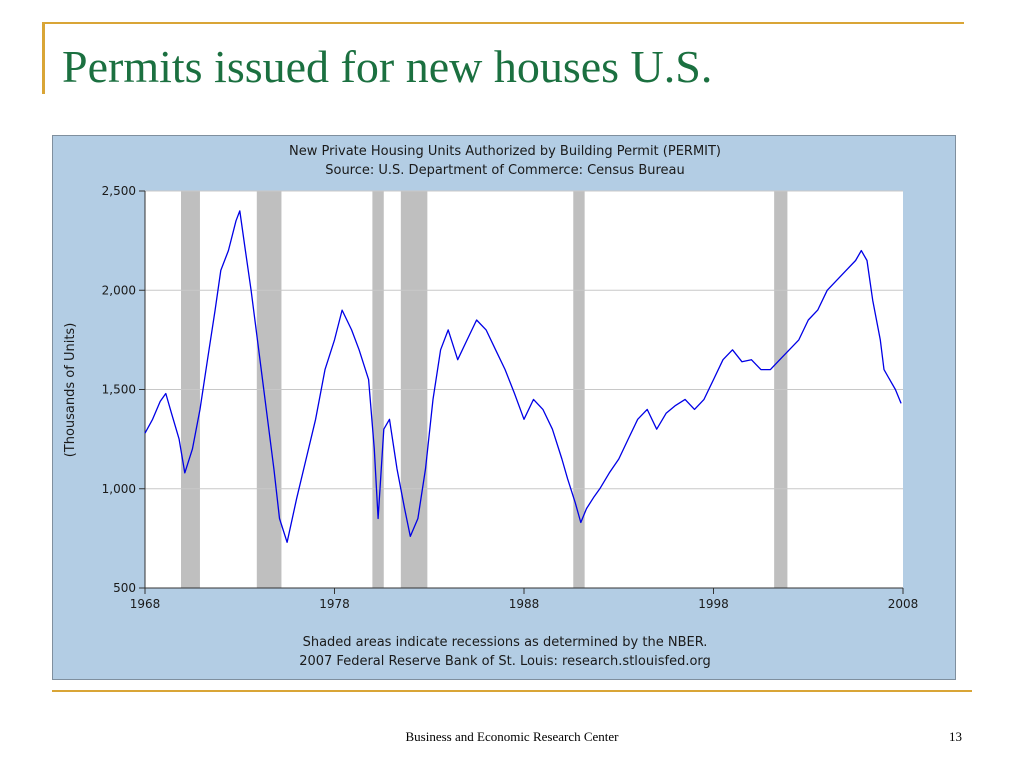  What do you see at coordinates (43, 58) in the screenshot?
I see `title-accent-bar` at bounding box center [43, 58].